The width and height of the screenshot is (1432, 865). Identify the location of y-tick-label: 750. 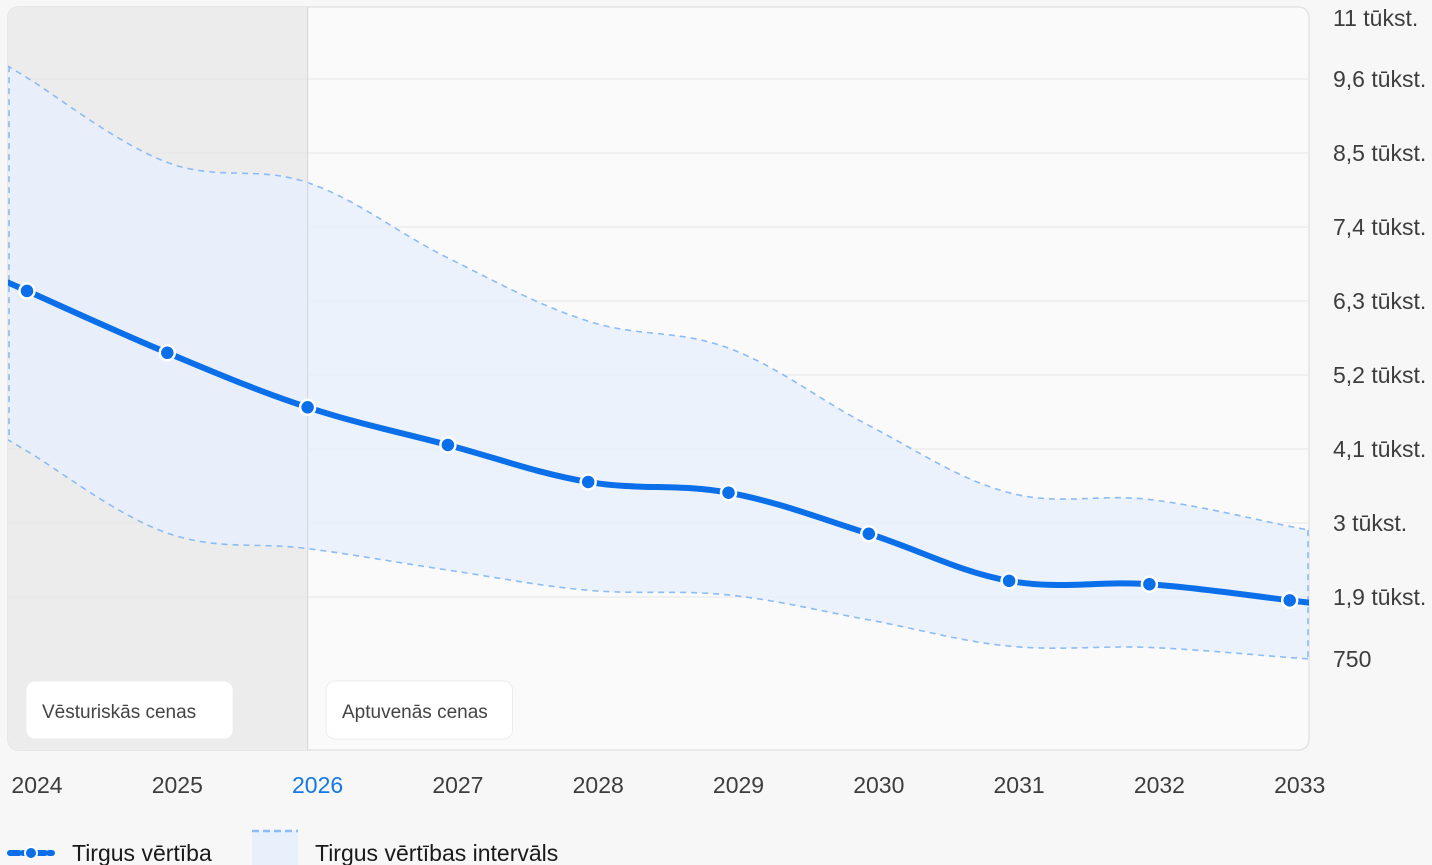
(1352, 659).